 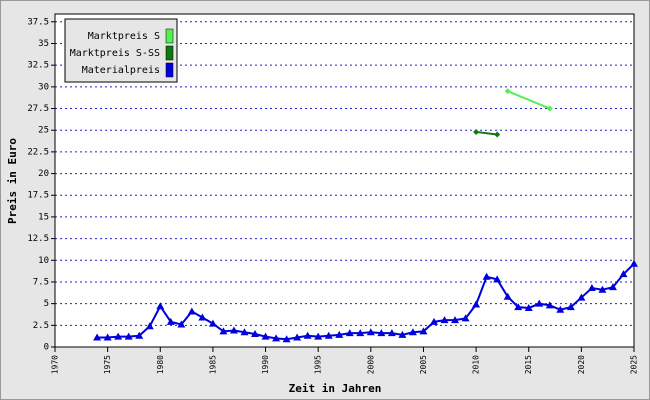 What do you see at coordinates (476, 364) in the screenshot?
I see `x-tick-label: 2010` at bounding box center [476, 364].